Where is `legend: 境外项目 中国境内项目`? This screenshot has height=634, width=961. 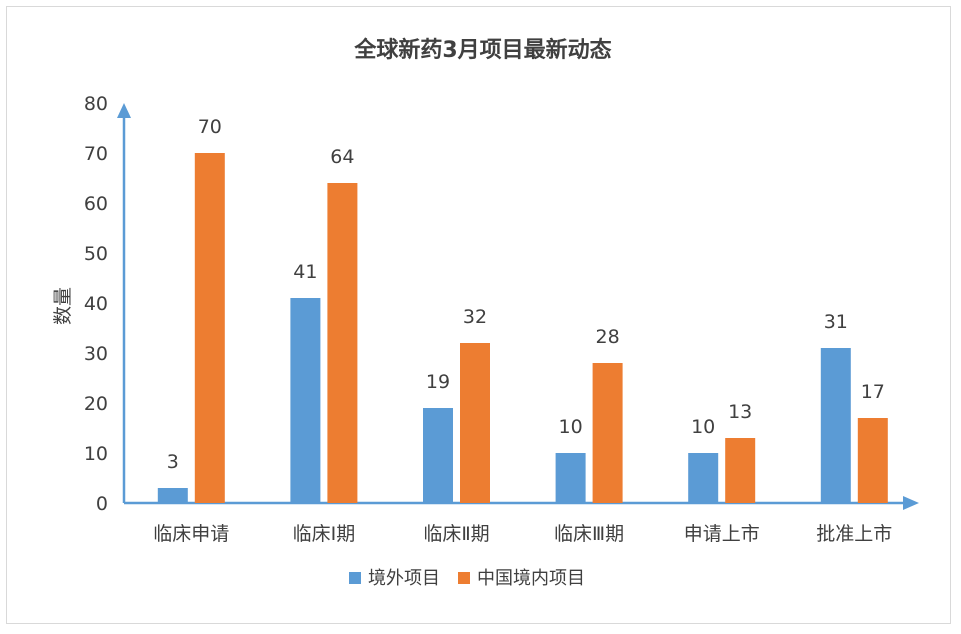
legend: 境外项目 中国境内项目 is located at coordinates (467, 578).